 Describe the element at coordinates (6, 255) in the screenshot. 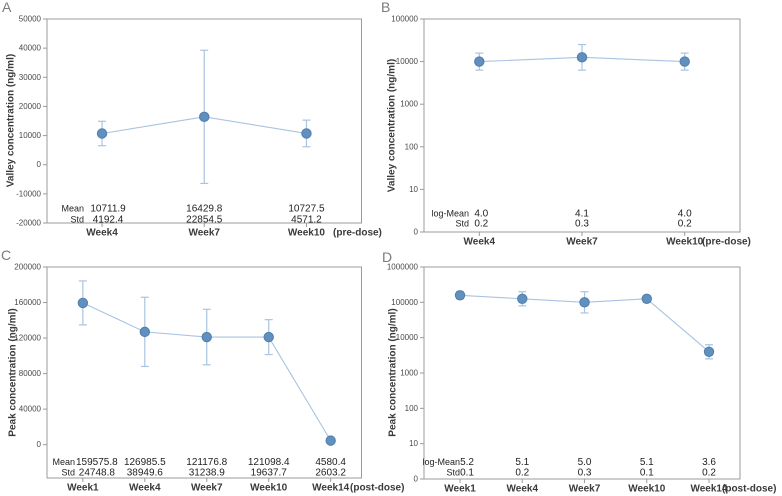

I see `panel-c-letter: C` at that location.